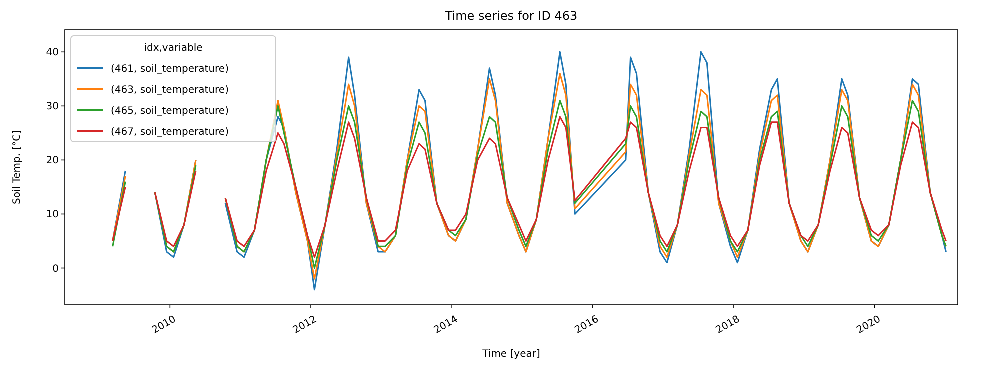 The image size is (997, 371). What do you see at coordinates (55, 269) in the screenshot?
I see `y-tick-label: 0` at bounding box center [55, 269].